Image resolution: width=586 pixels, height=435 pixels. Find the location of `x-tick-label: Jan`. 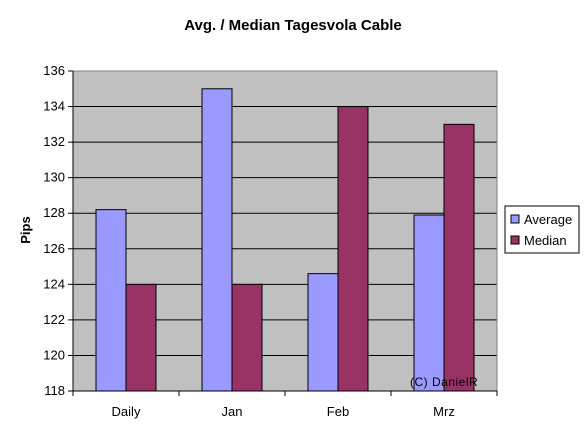

x-tick-label: Jan is located at coordinates (232, 411).